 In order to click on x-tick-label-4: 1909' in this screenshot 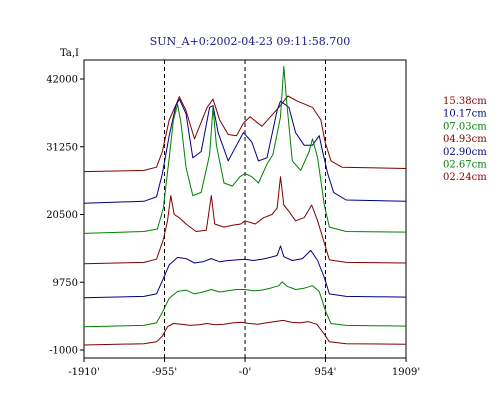, I will do `click(406, 372)`.